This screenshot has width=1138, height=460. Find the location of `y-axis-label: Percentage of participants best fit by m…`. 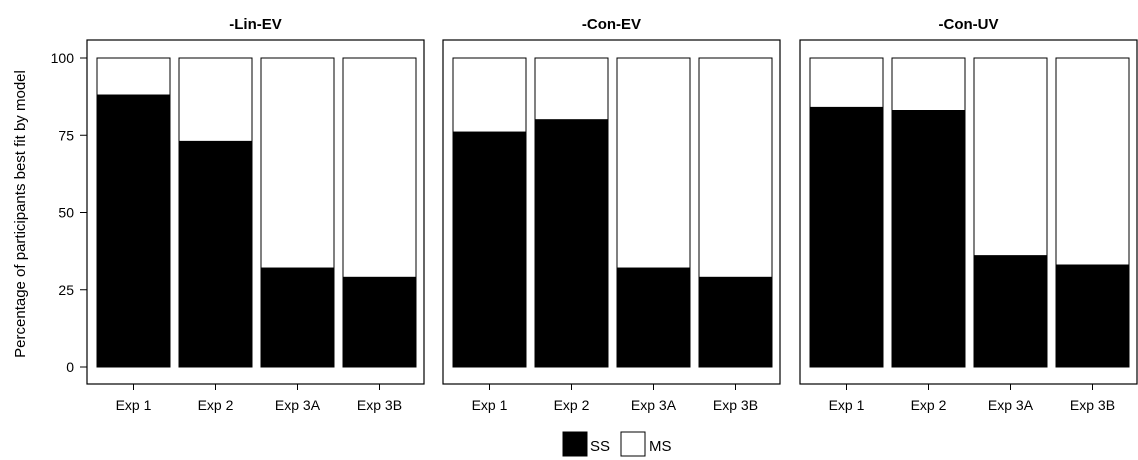

y-axis-label: Percentage of participants best fit by m… is located at coordinates (20, 214).